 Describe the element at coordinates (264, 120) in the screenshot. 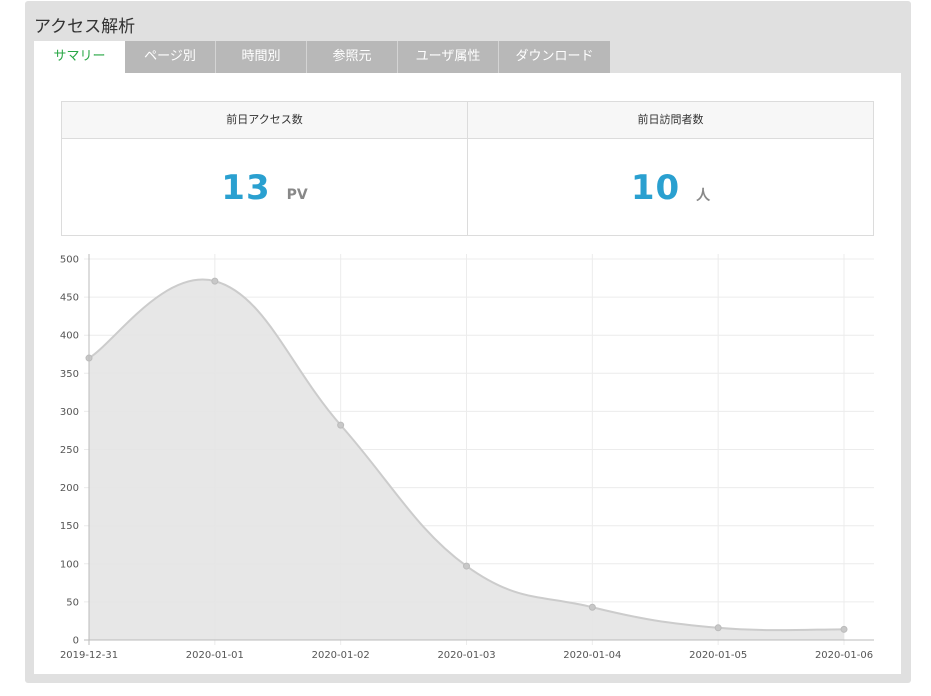

I see `pageviews-card-label: 前日アクセス数` at that location.